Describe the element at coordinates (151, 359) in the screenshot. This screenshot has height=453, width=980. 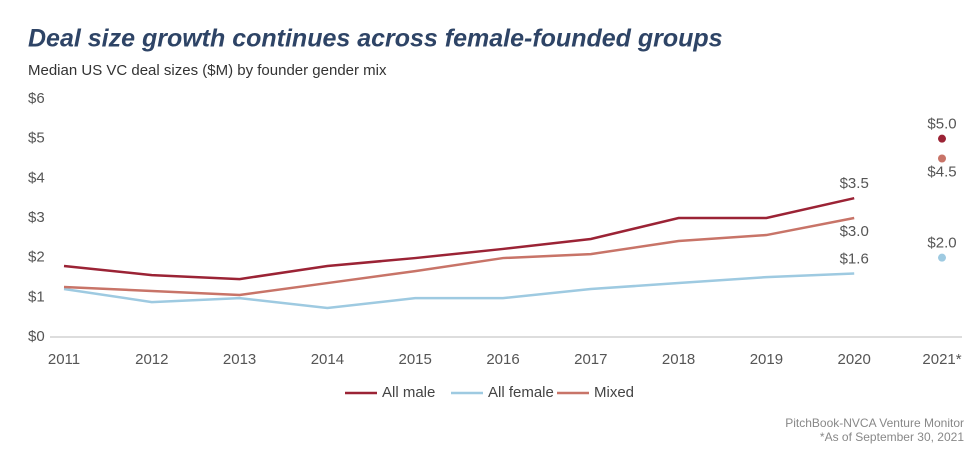
I see `x-tick-label: 2012` at that location.